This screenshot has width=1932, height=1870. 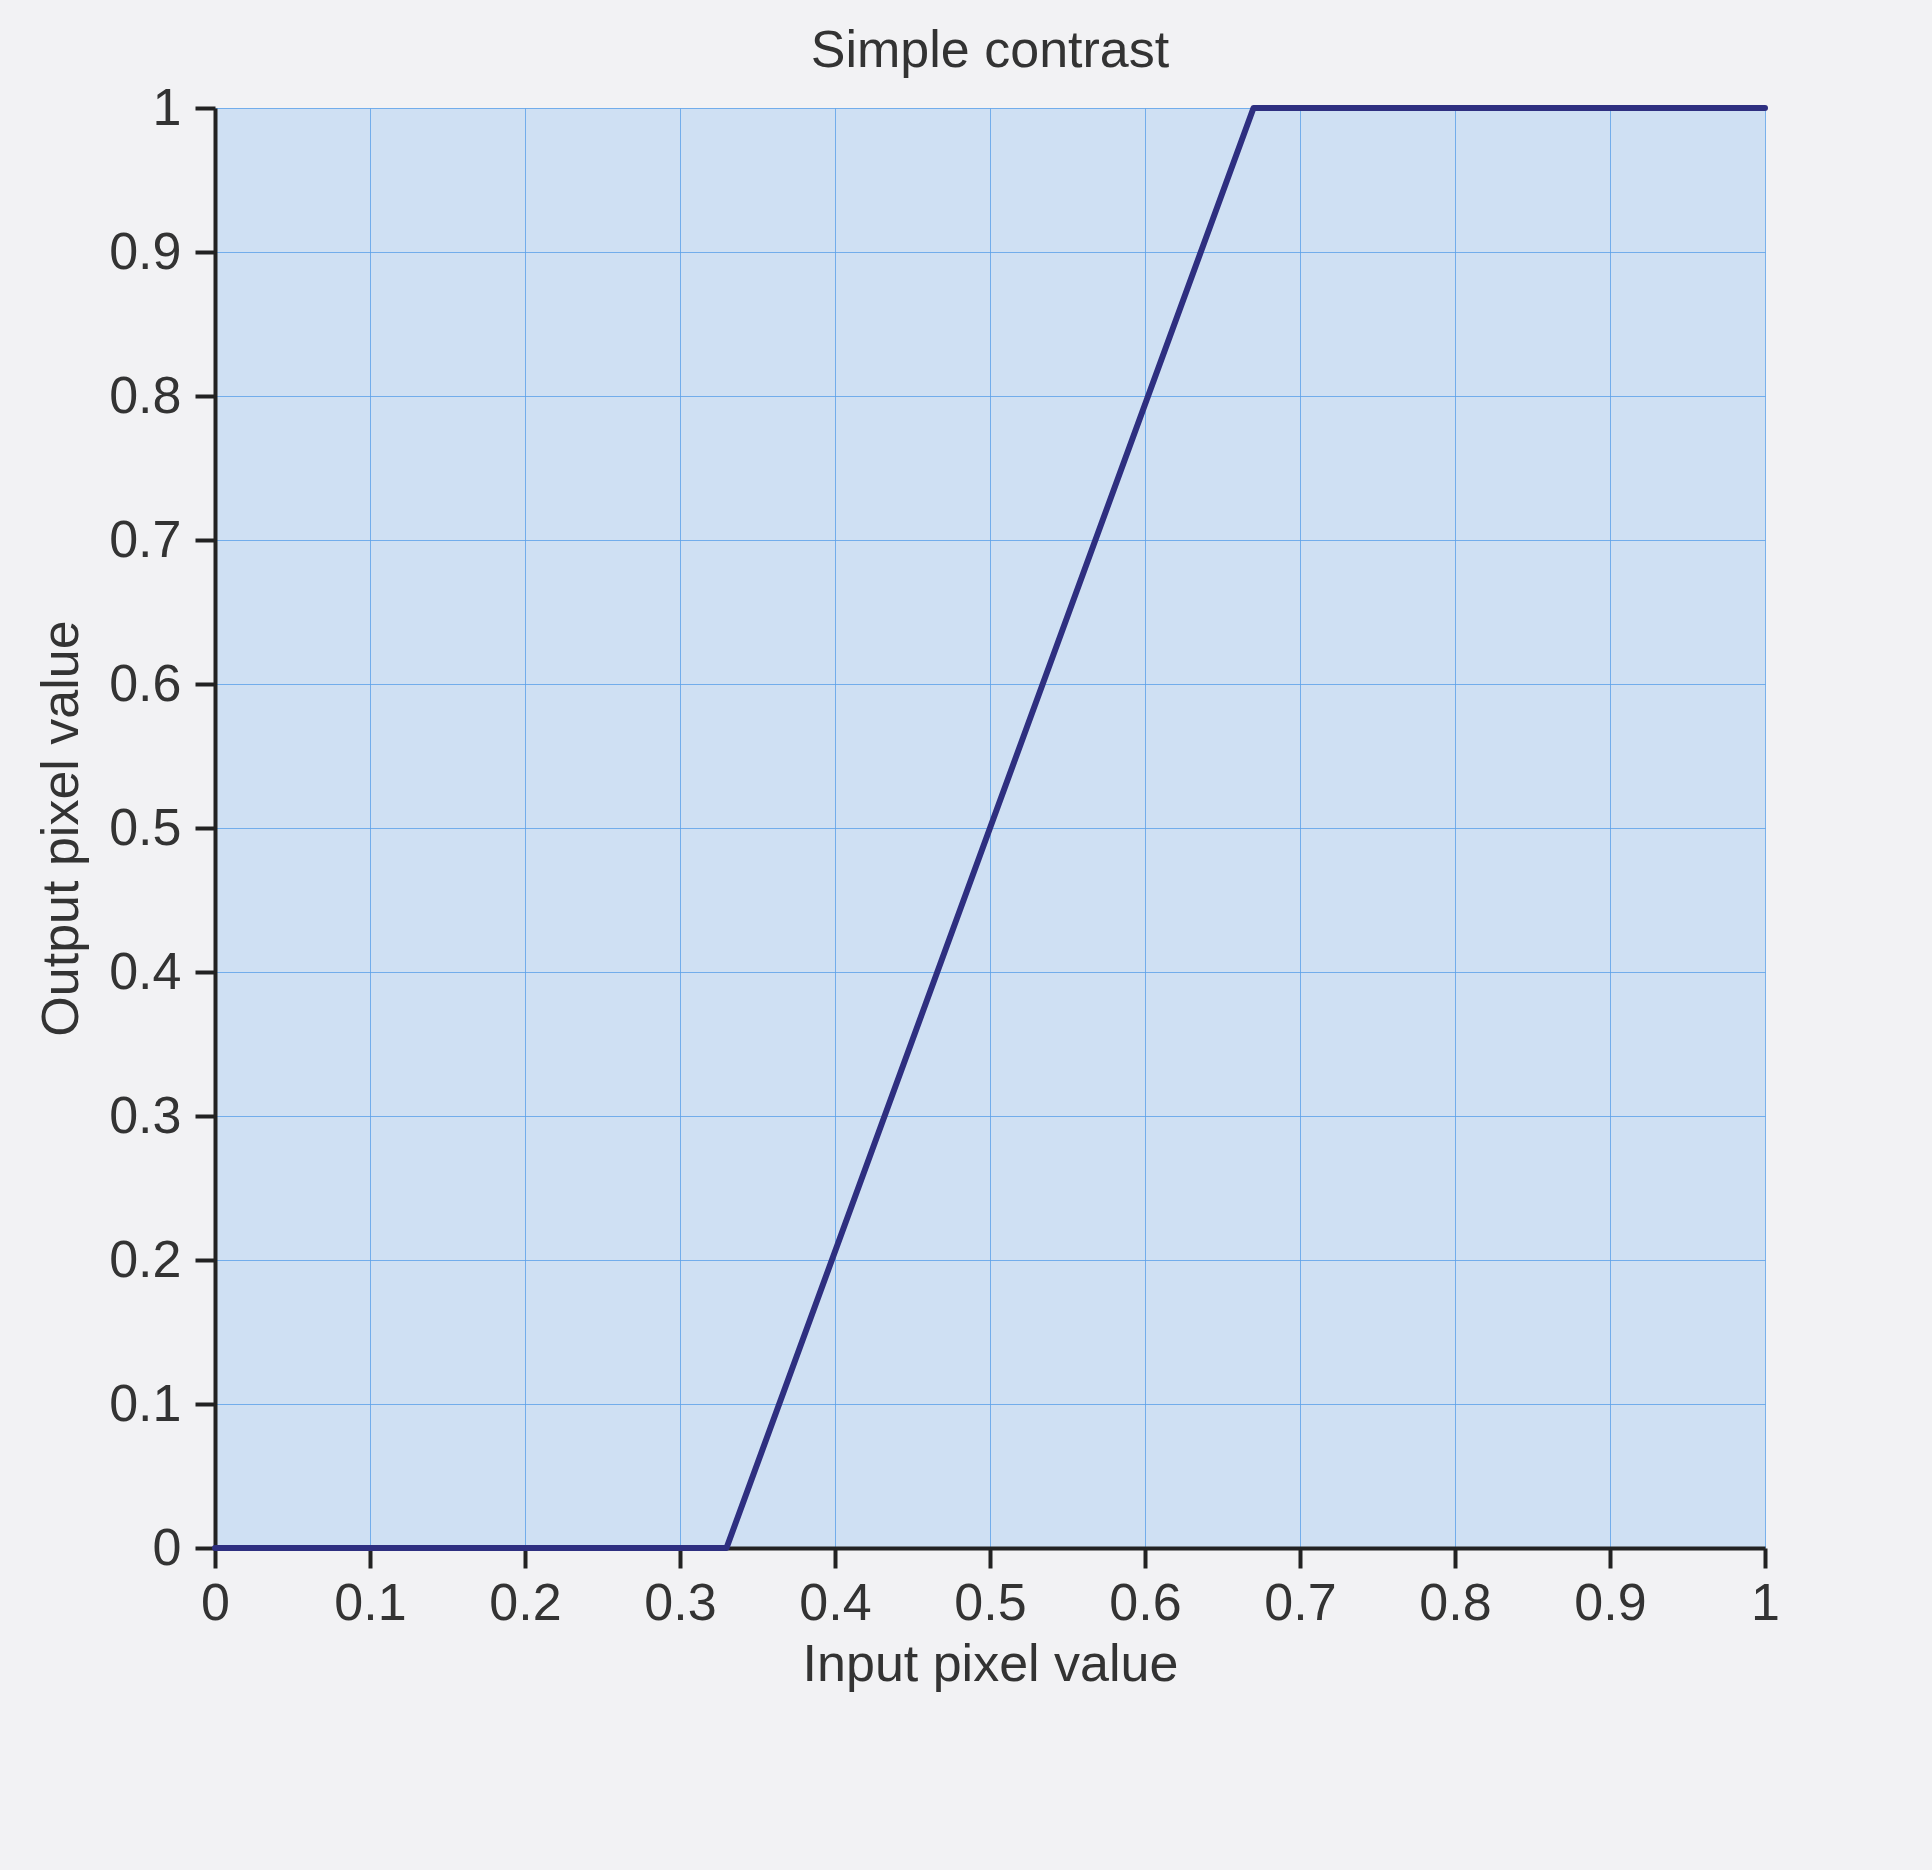 I want to click on x-tick-label: 0.6, so click(x=1145, y=1601).